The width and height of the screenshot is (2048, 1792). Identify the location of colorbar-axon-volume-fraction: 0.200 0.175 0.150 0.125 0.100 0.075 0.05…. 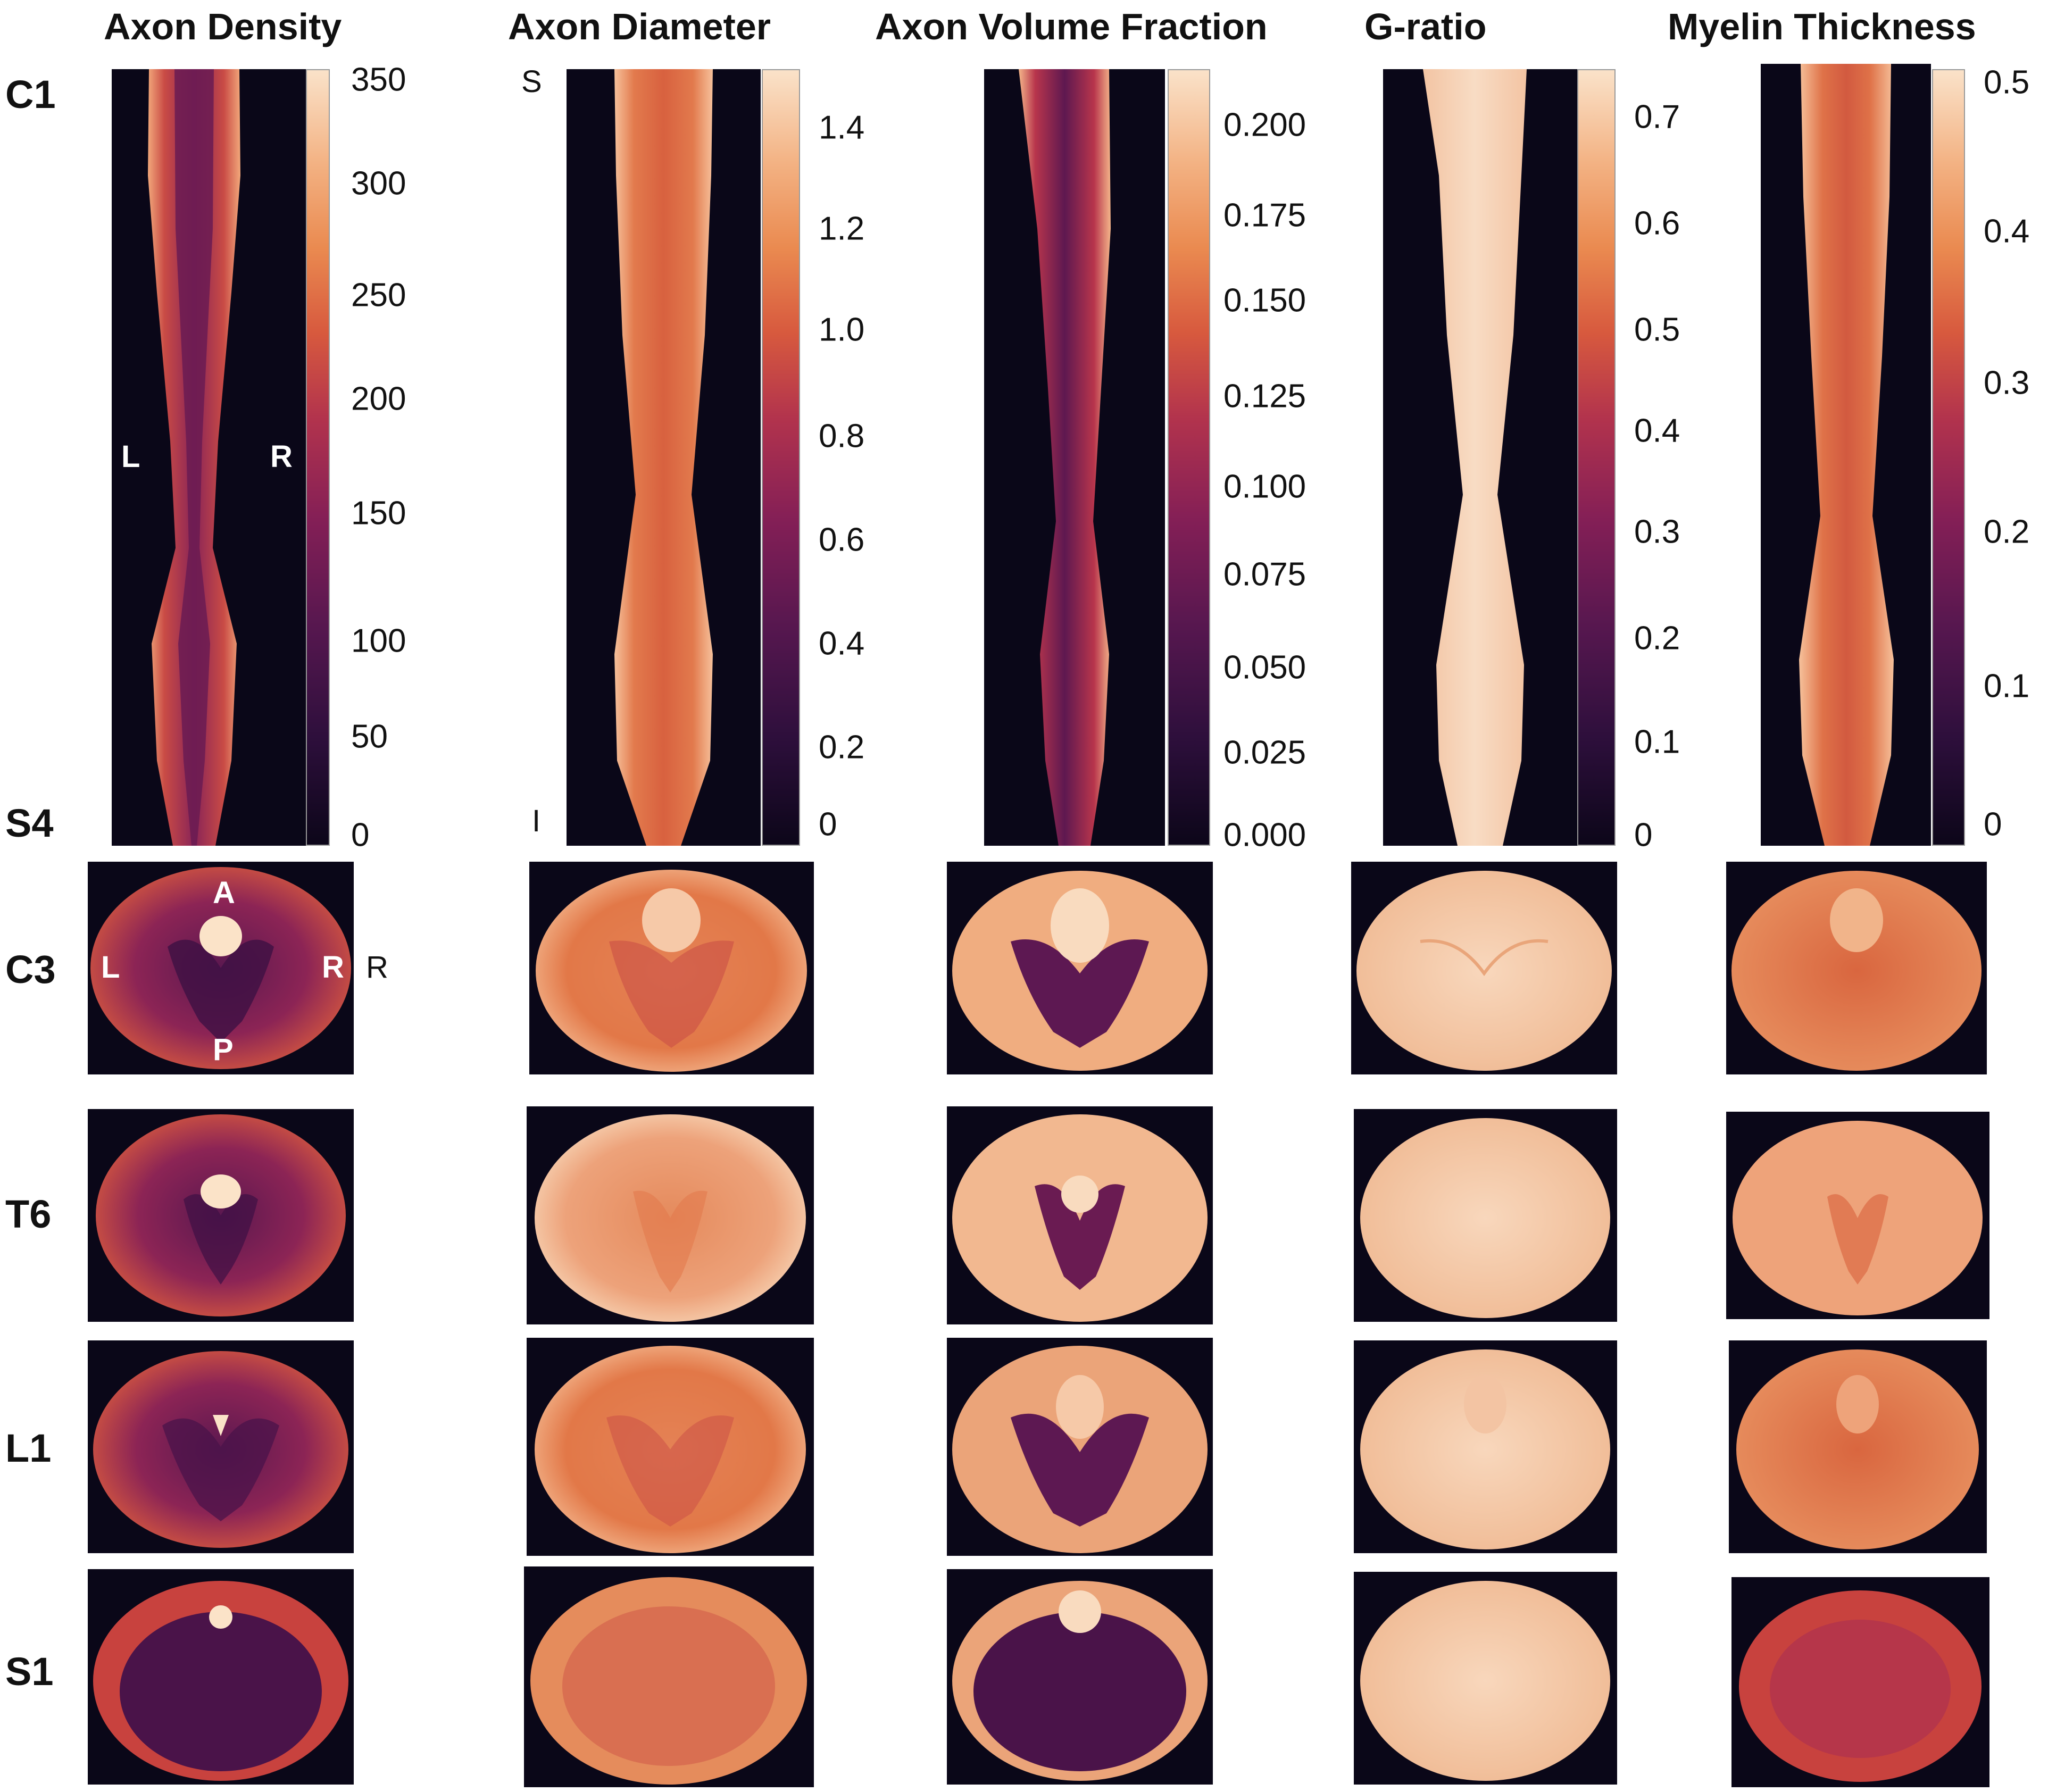
(1237, 461).